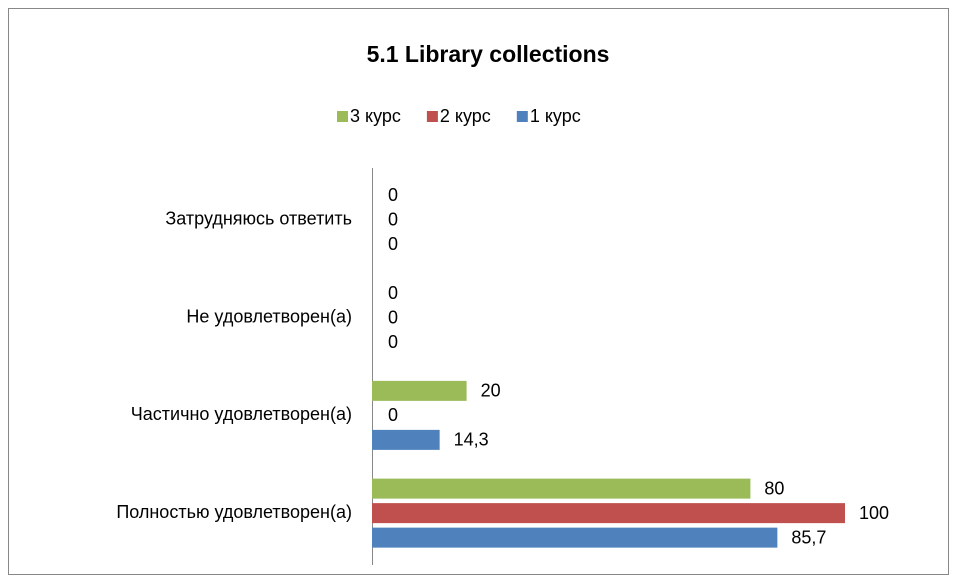 This screenshot has width=955, height=580. Describe the element at coordinates (241, 414) in the screenshot. I see `y-tick-label: Частично удовлетворен(а)` at that location.